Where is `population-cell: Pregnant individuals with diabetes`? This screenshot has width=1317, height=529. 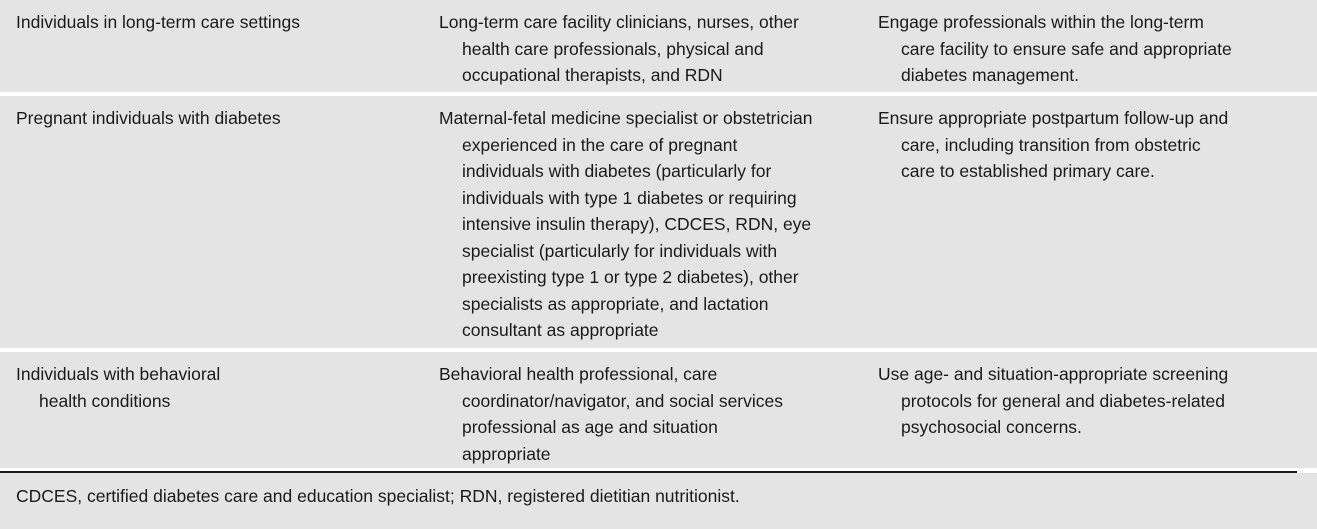 population-cell: Pregnant individuals with diabetes is located at coordinates (148, 118).